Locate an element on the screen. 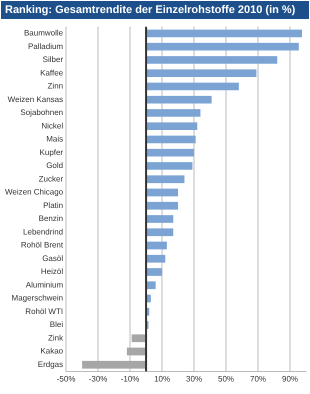 The height and width of the screenshot is (394, 310). y-tick-label: Sojabohnen is located at coordinates (42, 113).